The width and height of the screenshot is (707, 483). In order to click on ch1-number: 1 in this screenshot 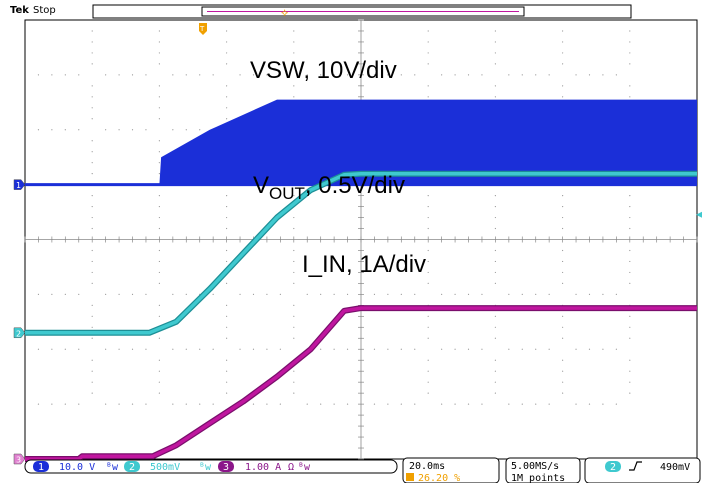, I will do `click(41, 467)`.